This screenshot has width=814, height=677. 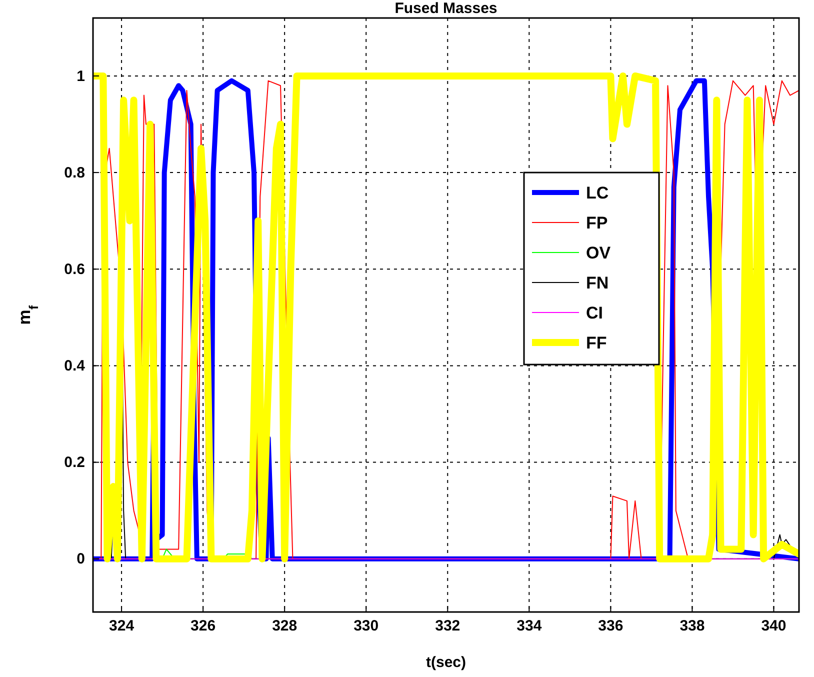 What do you see at coordinates (446, 8) in the screenshot?
I see `chart-title: Fused Masses` at bounding box center [446, 8].